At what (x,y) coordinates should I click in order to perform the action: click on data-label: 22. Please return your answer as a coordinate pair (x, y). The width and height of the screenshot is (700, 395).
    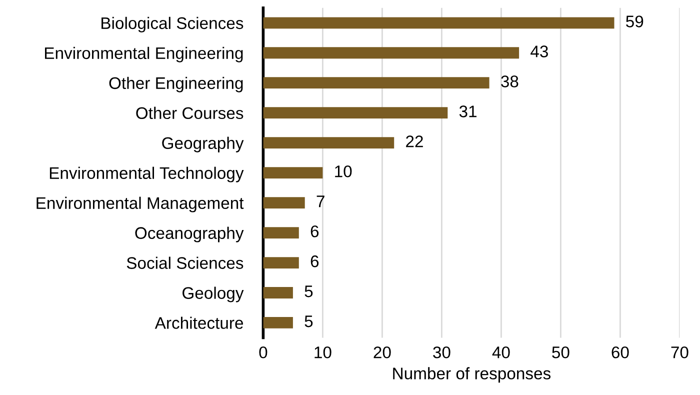
    Looking at the image, I should click on (414, 142).